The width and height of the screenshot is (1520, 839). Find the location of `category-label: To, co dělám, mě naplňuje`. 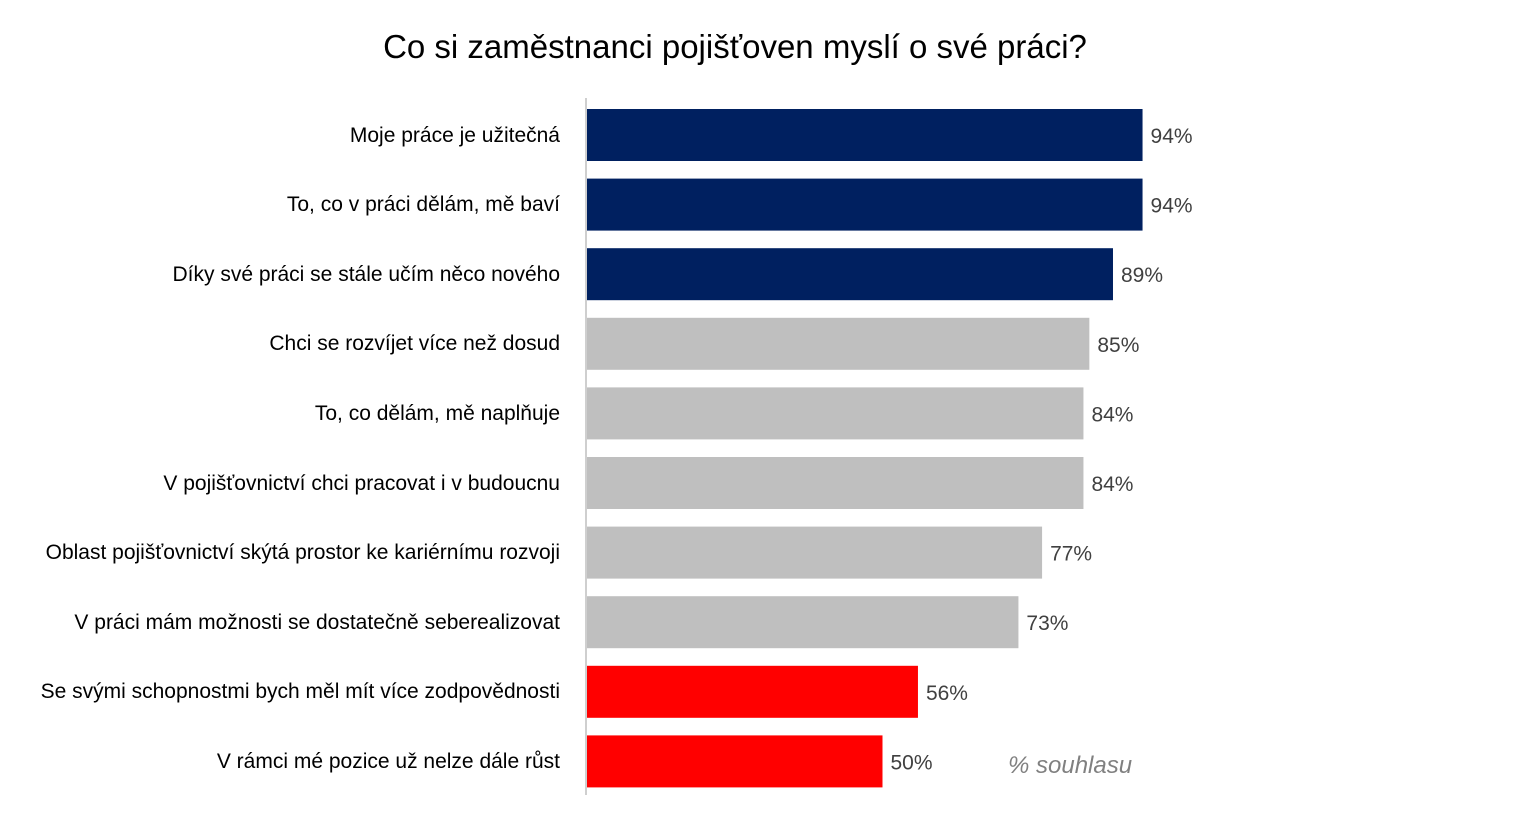

category-label: To, co dělám, mě naplňuje is located at coordinates (437, 413).